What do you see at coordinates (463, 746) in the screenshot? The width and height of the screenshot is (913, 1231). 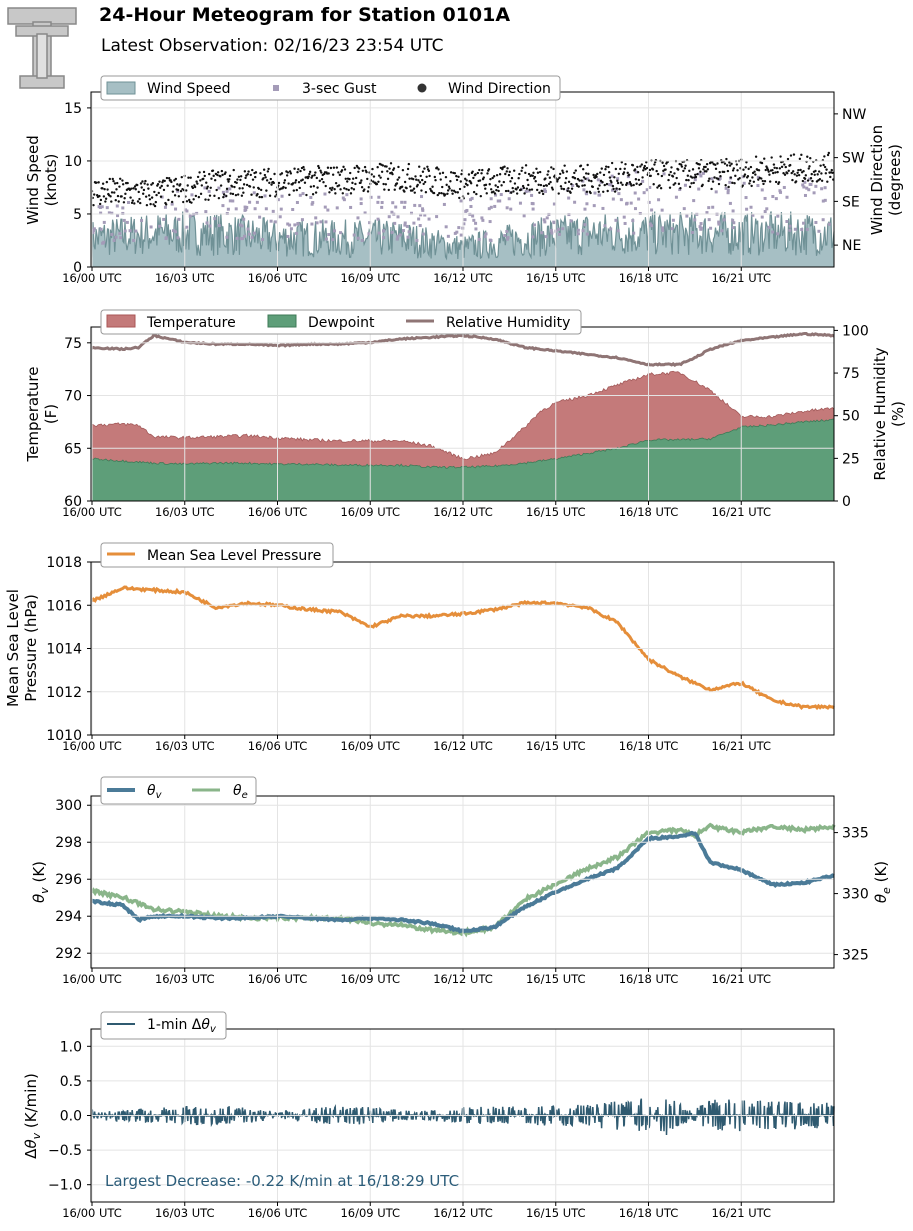 I see `pressure-xtick-label: 16/12 UTC` at bounding box center [463, 746].